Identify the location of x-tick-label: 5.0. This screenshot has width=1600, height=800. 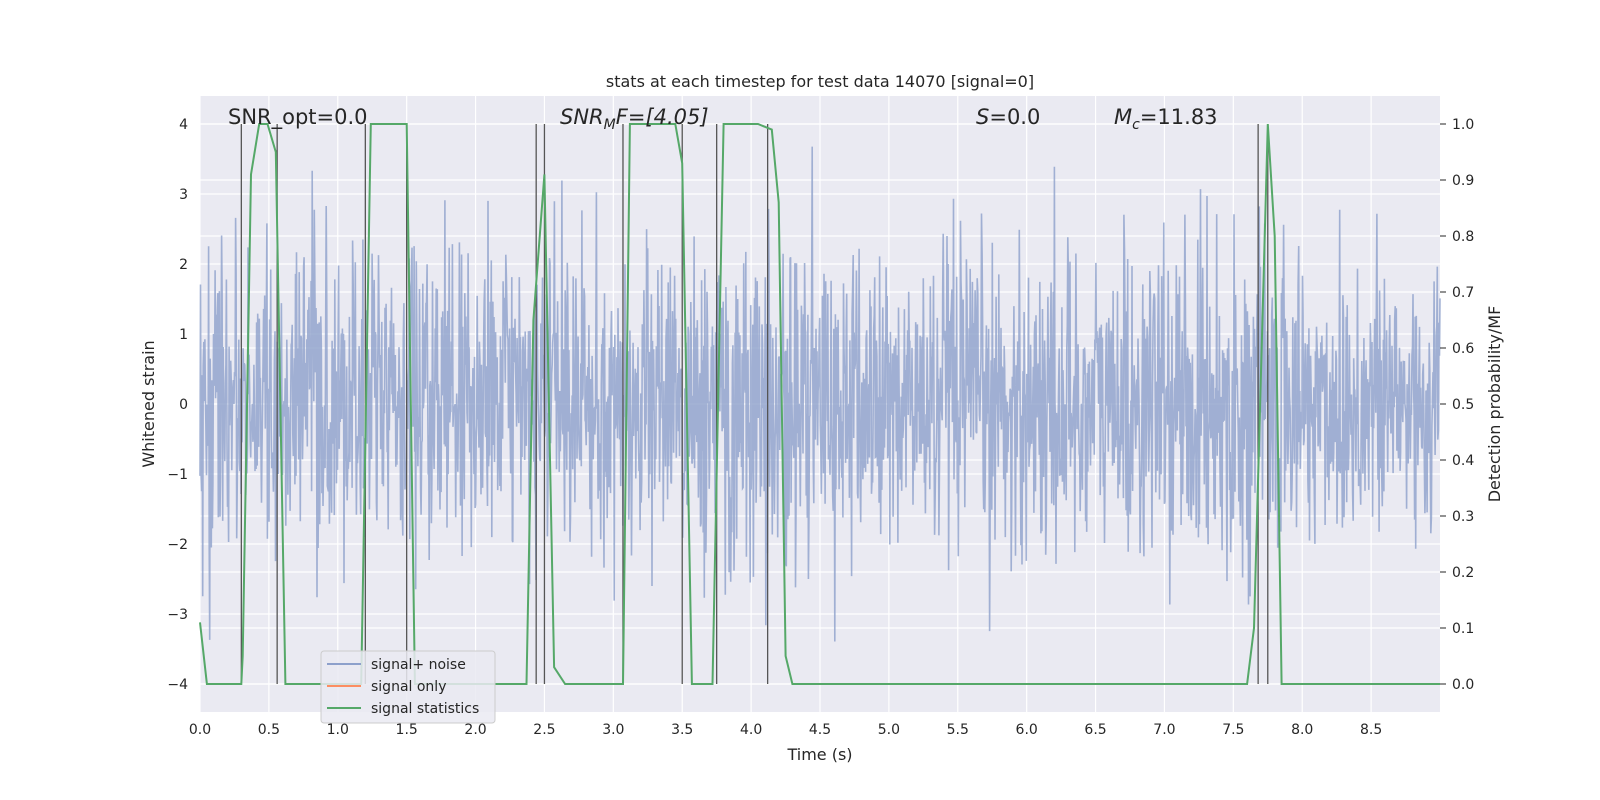
(889, 730).